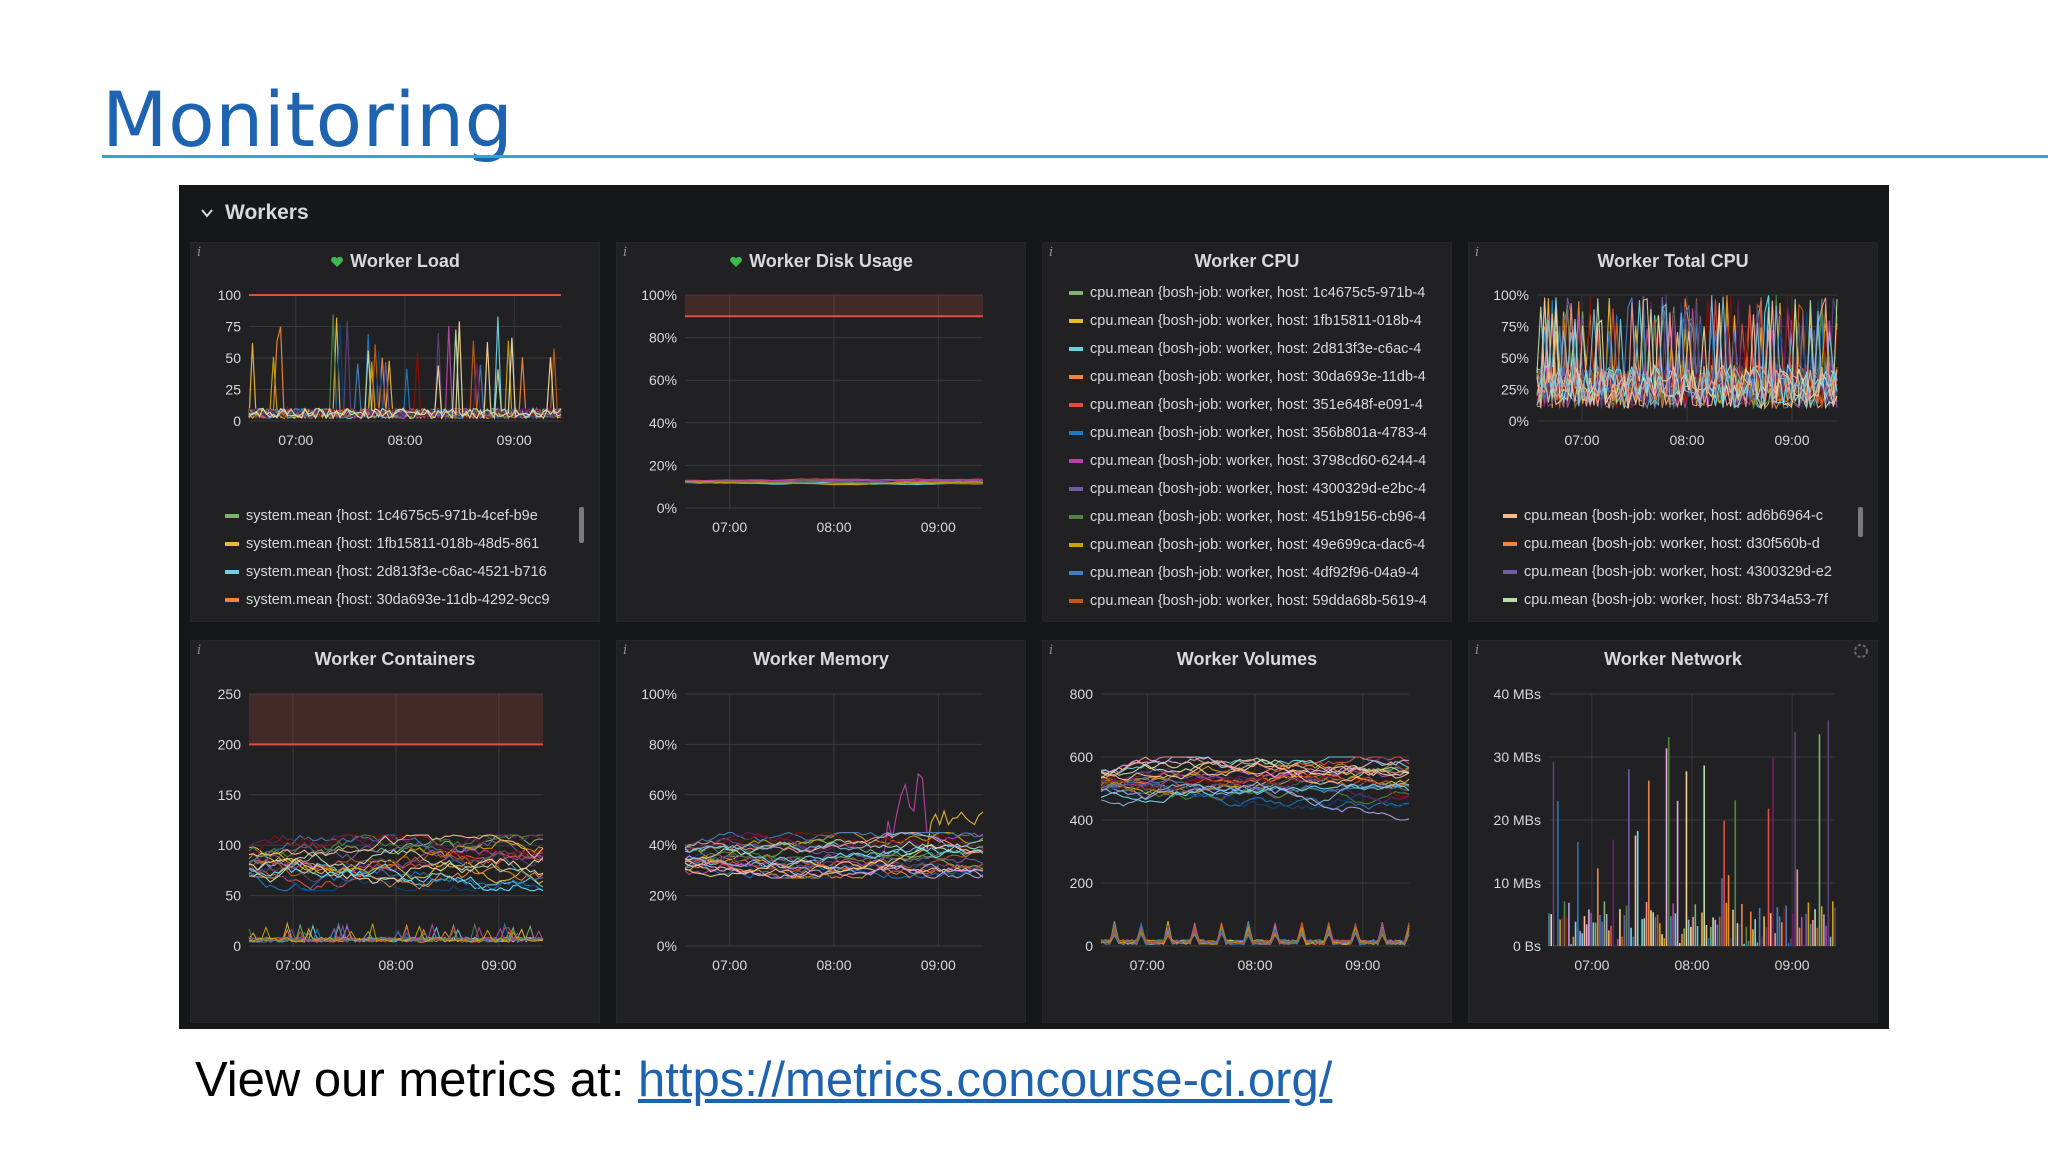 This screenshot has width=2048, height=1152. I want to click on y-tick-label: 40 MBs, so click(1517, 694).